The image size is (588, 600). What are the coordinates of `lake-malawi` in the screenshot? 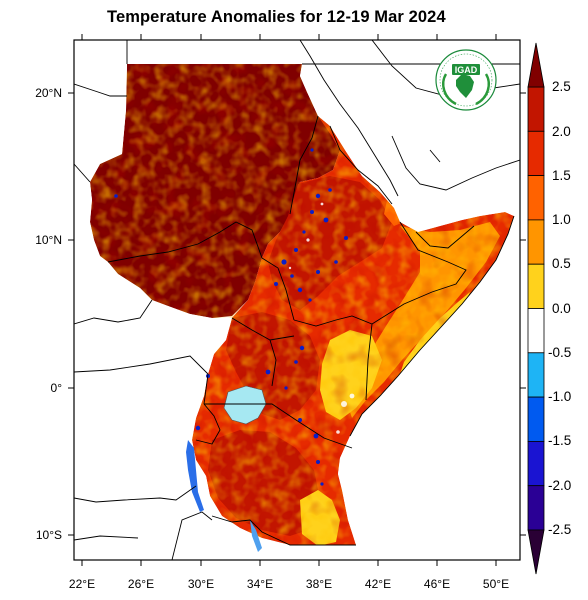 It's located at (256, 536).